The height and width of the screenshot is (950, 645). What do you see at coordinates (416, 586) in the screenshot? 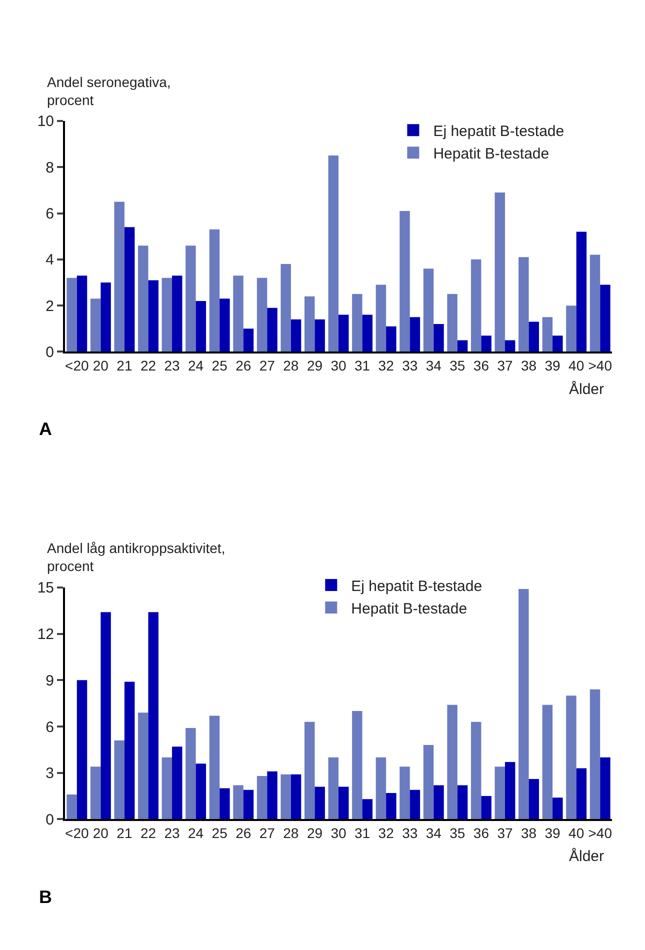
I see `legend-label: Ej hepatit B-testade` at bounding box center [416, 586].